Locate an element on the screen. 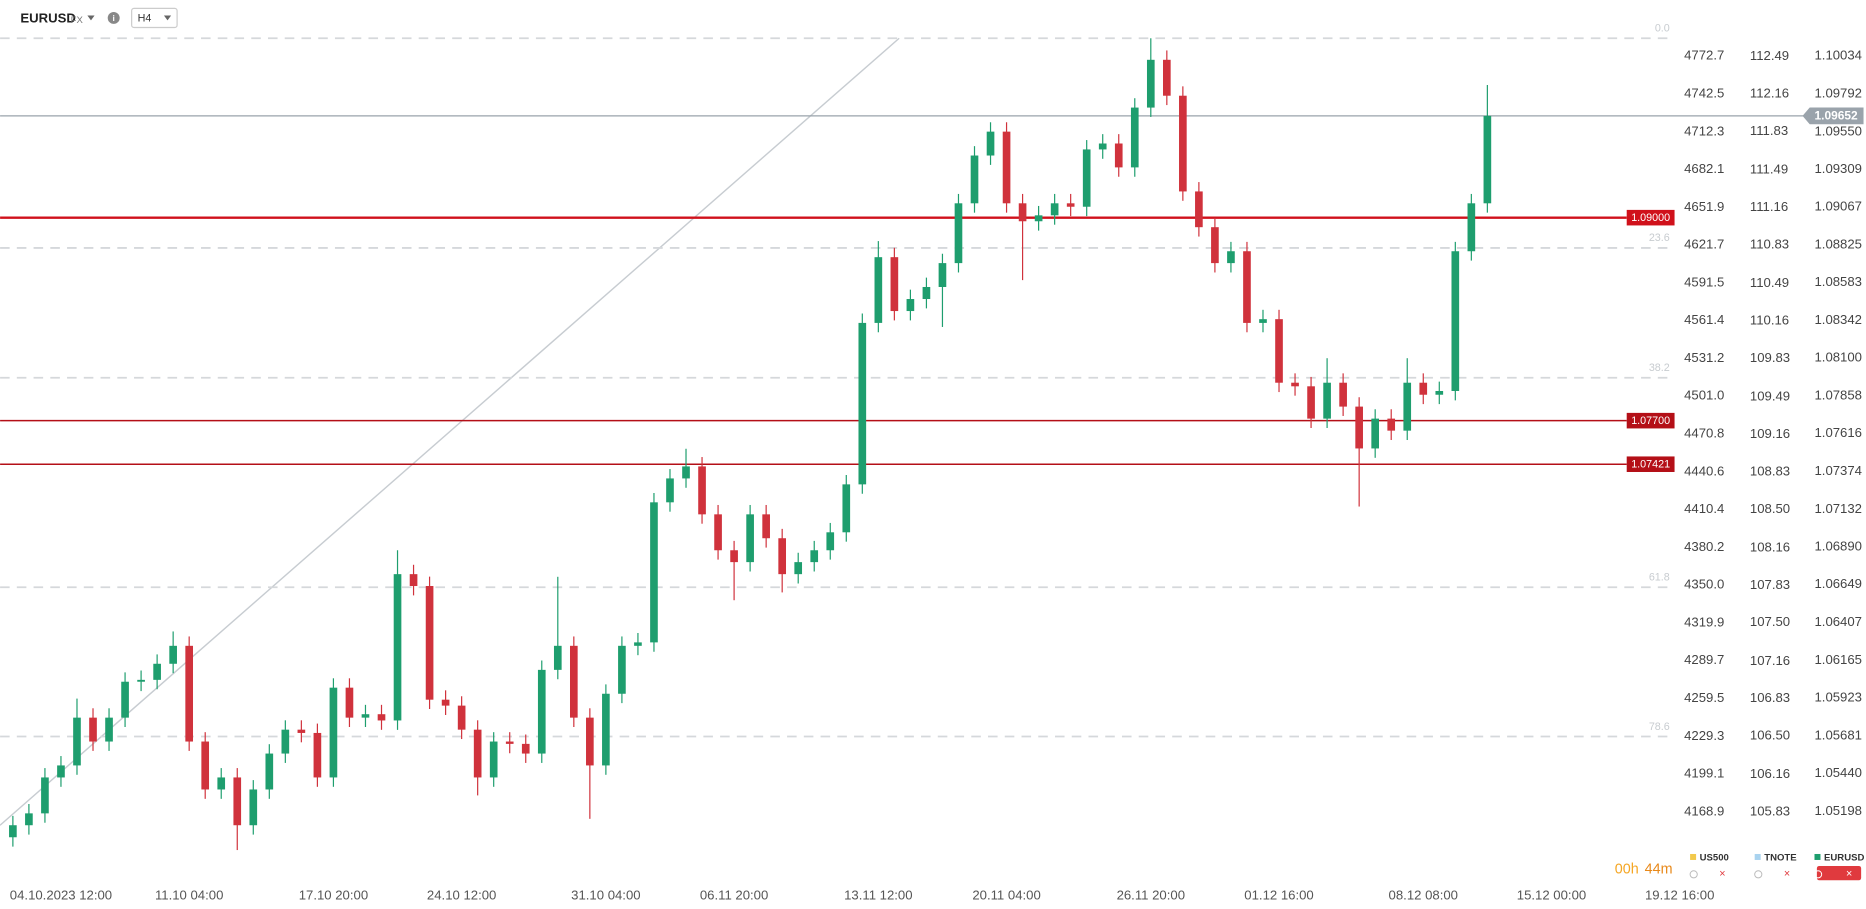 This screenshot has width=1866, height=909. timeframe-dropdown is located at coordinates (167, 18).